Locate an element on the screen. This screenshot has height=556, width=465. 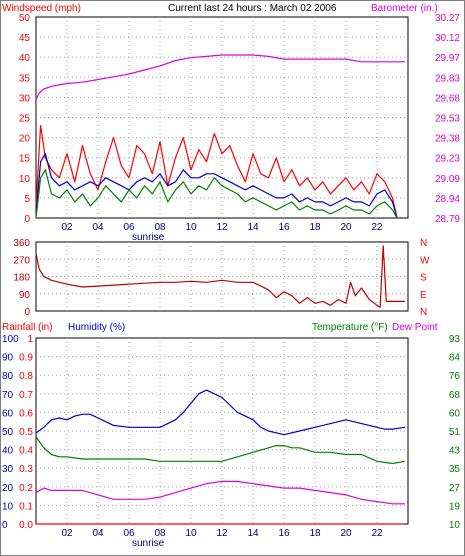
humidity-tick: 10 is located at coordinates (8, 506).